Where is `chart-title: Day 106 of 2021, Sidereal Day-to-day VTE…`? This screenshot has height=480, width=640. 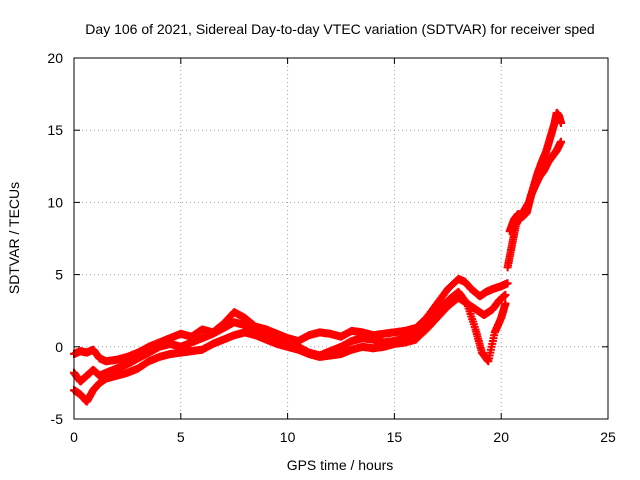 chart-title: Day 106 of 2021, Sidereal Day-to-day VTE… is located at coordinates (339, 29).